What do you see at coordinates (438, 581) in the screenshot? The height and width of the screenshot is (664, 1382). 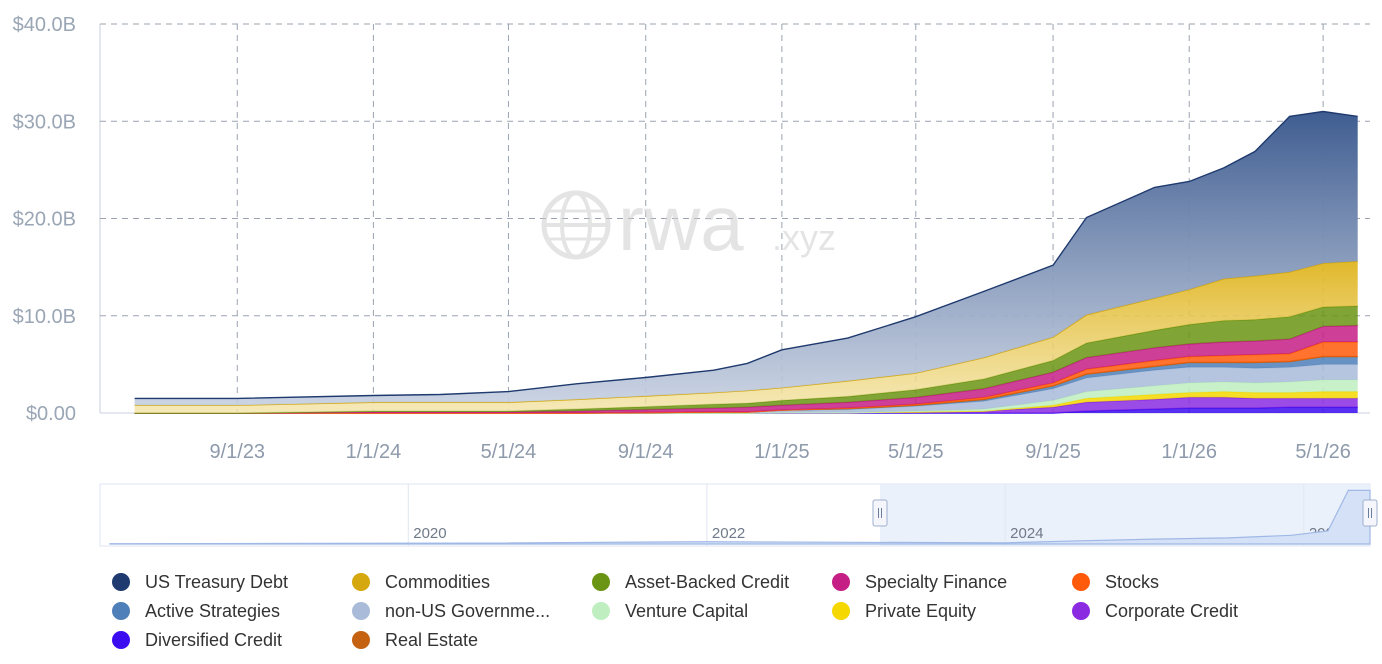 I see `legend-label: Commodities` at bounding box center [438, 581].